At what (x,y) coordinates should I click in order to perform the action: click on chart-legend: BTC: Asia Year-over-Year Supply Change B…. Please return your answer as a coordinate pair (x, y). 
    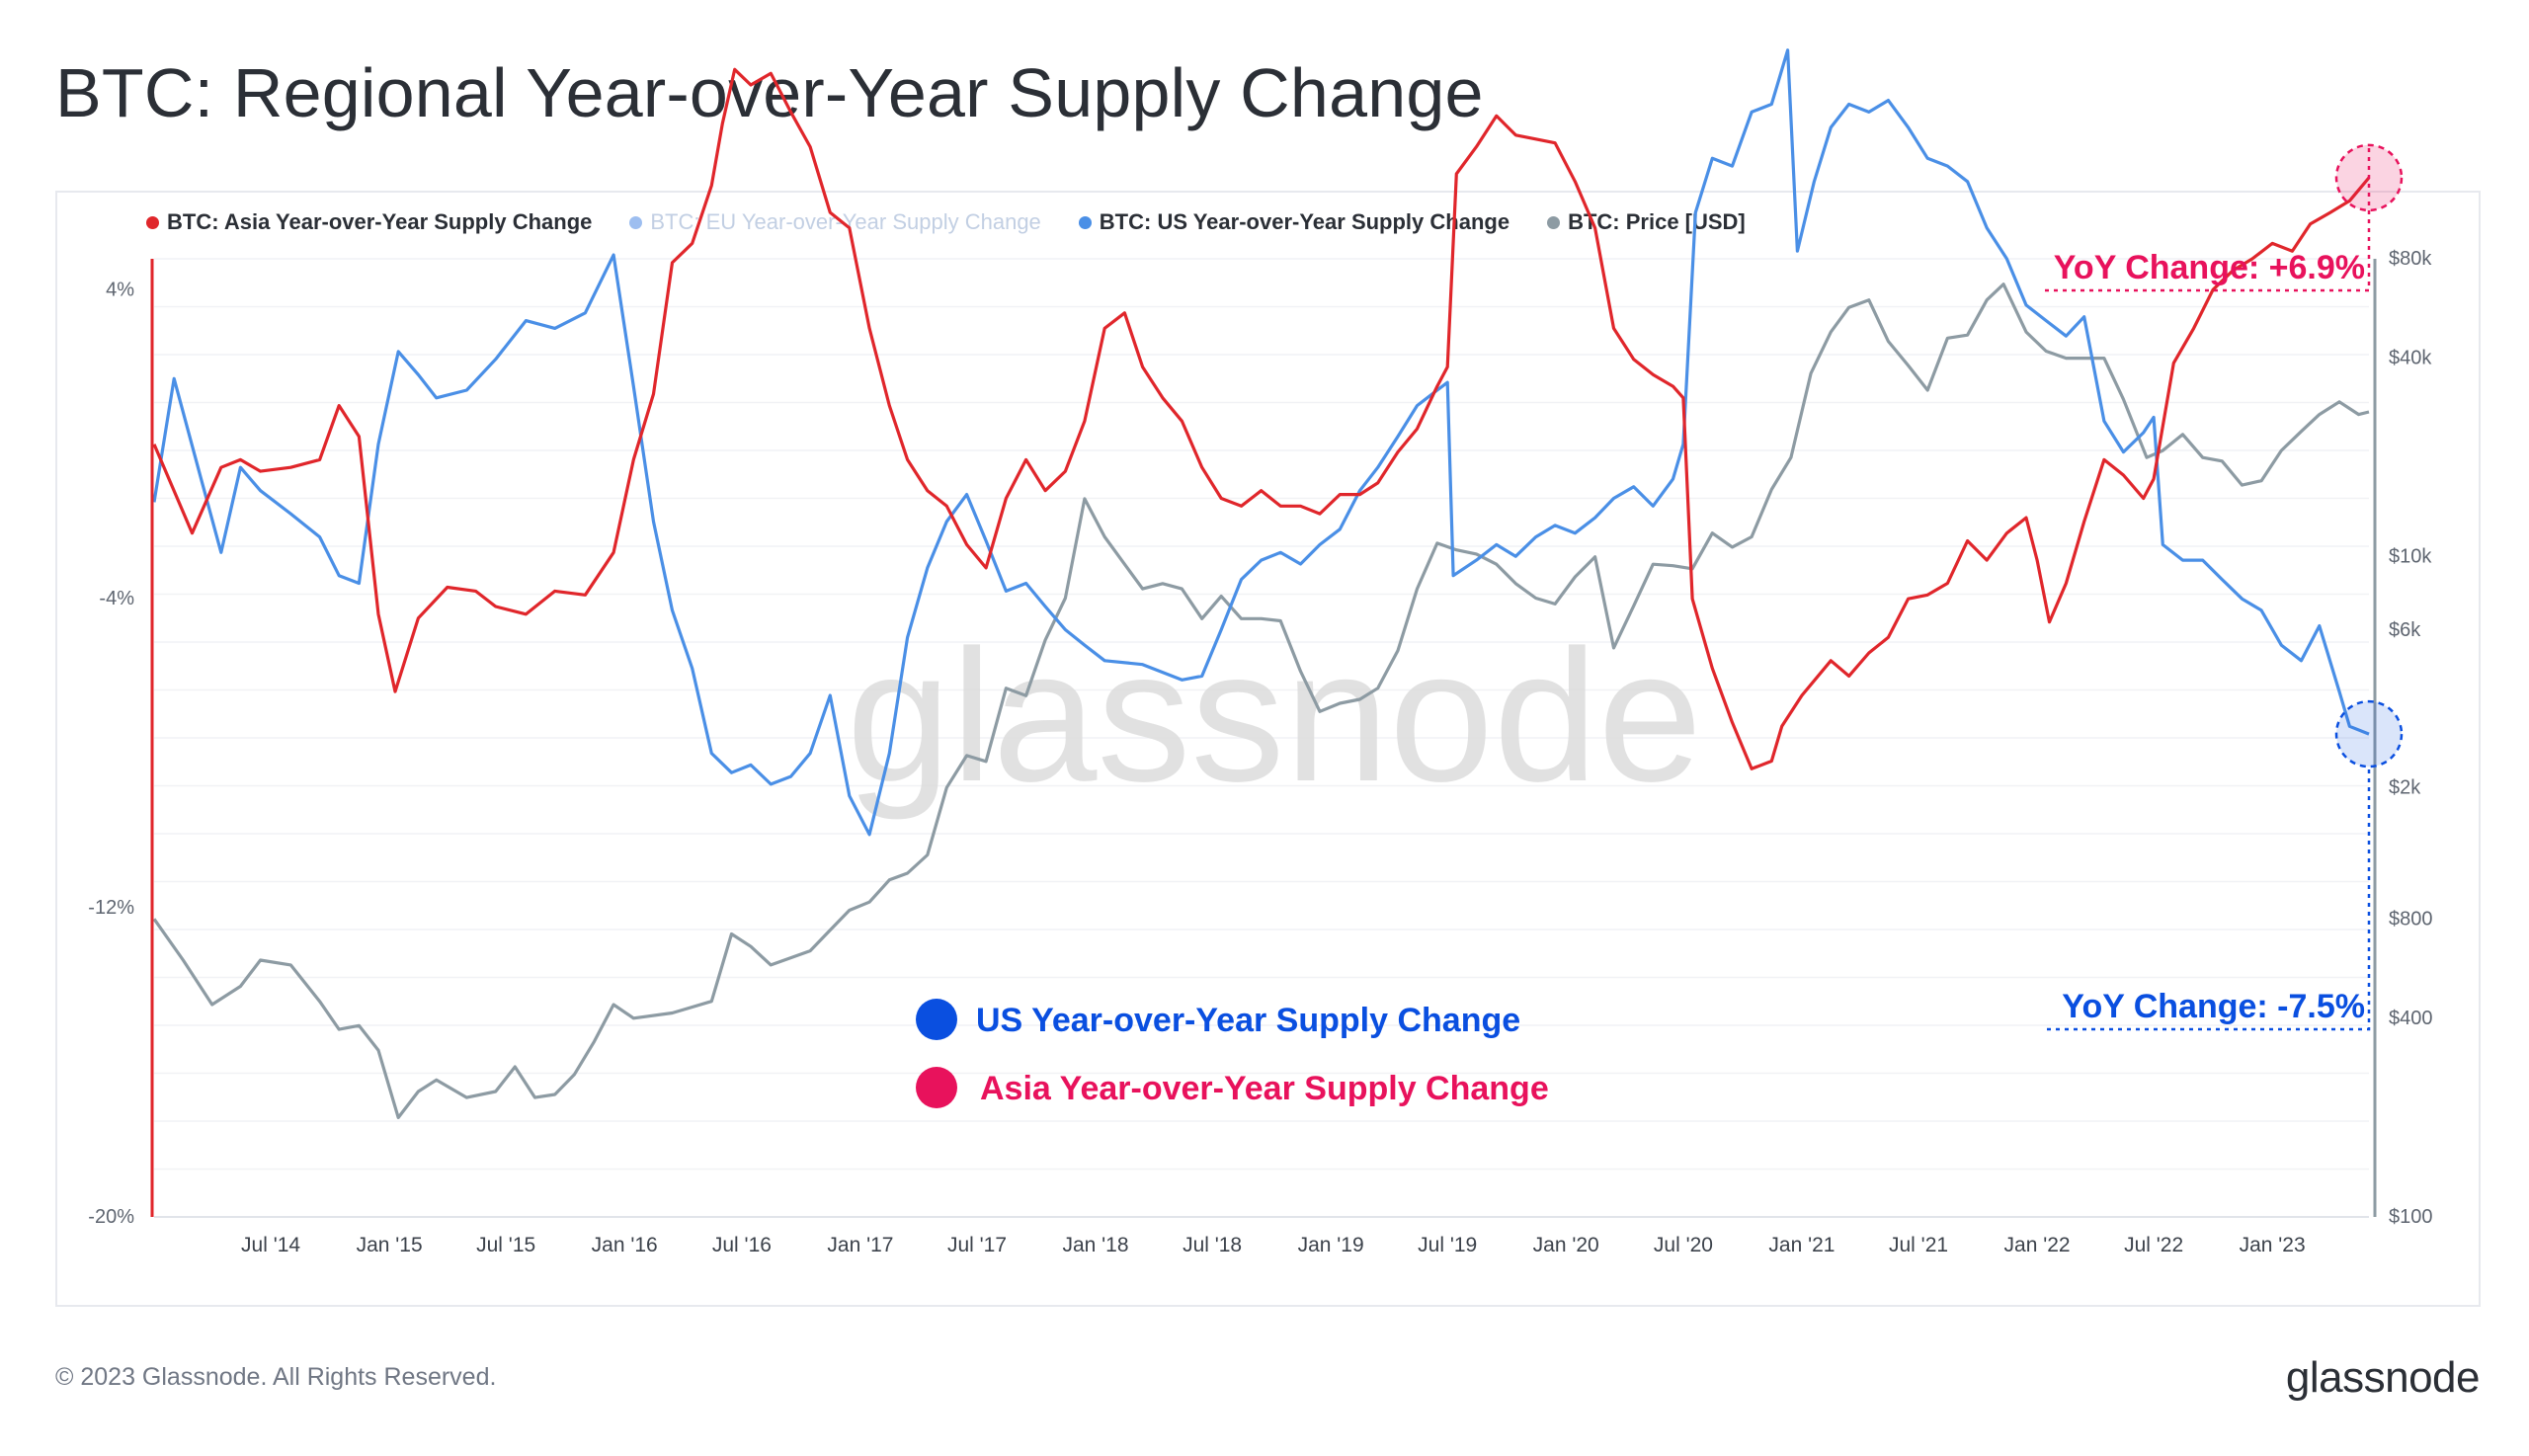
    Looking at the image, I should click on (946, 222).